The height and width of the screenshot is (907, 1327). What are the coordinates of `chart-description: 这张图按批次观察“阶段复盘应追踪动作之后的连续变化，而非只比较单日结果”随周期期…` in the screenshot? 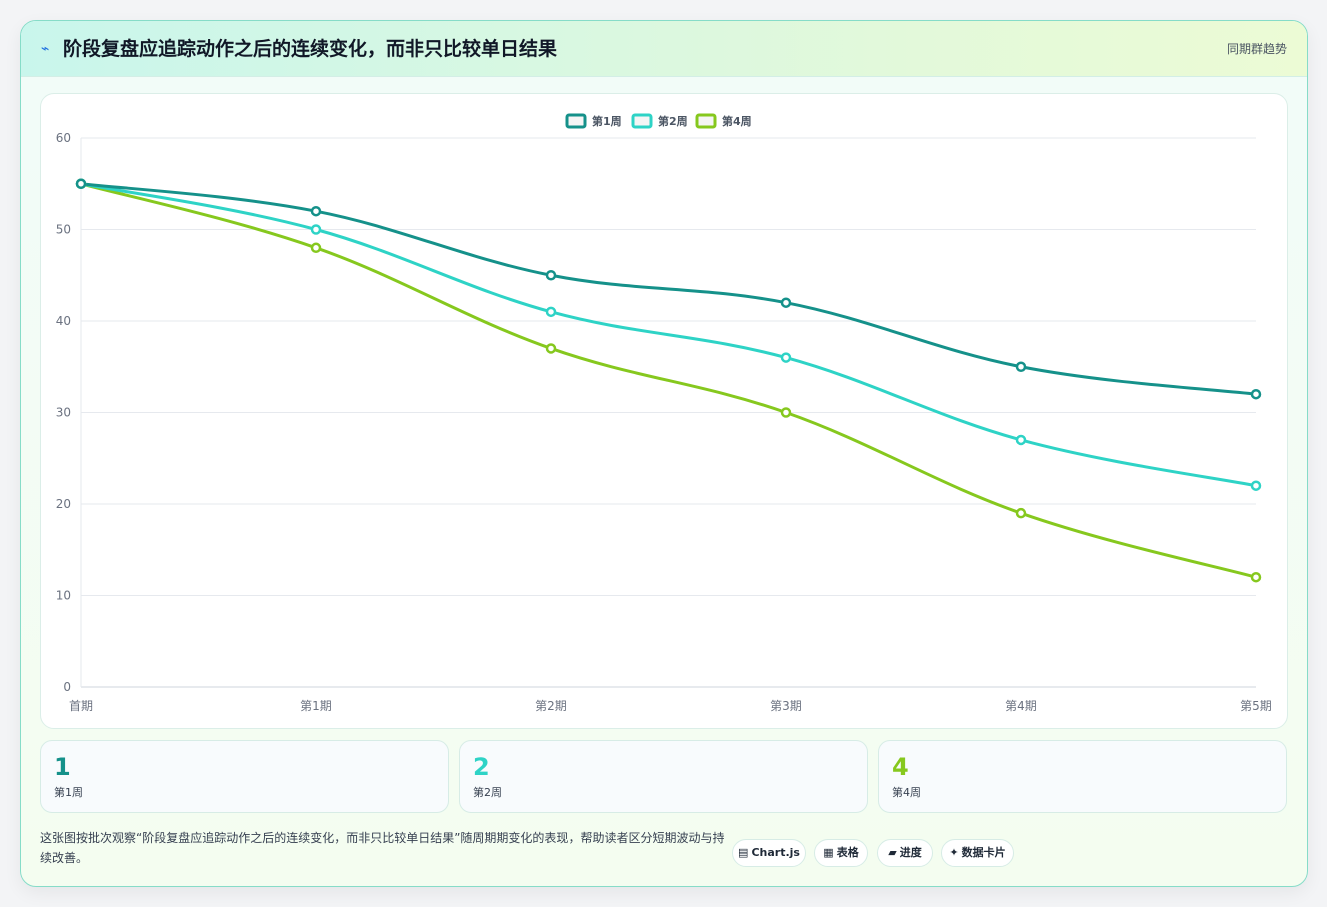 It's located at (382, 848).